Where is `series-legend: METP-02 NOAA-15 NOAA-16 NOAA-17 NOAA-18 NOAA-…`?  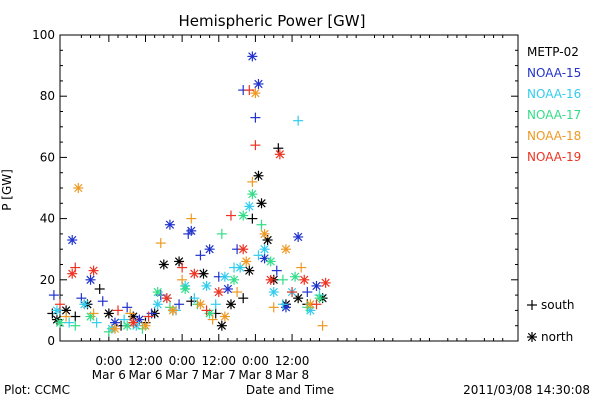
series-legend: METP-02 NOAA-15 NOAA-16 NOAA-17 NOAA-18 NOAA-… is located at coordinates (554, 104).